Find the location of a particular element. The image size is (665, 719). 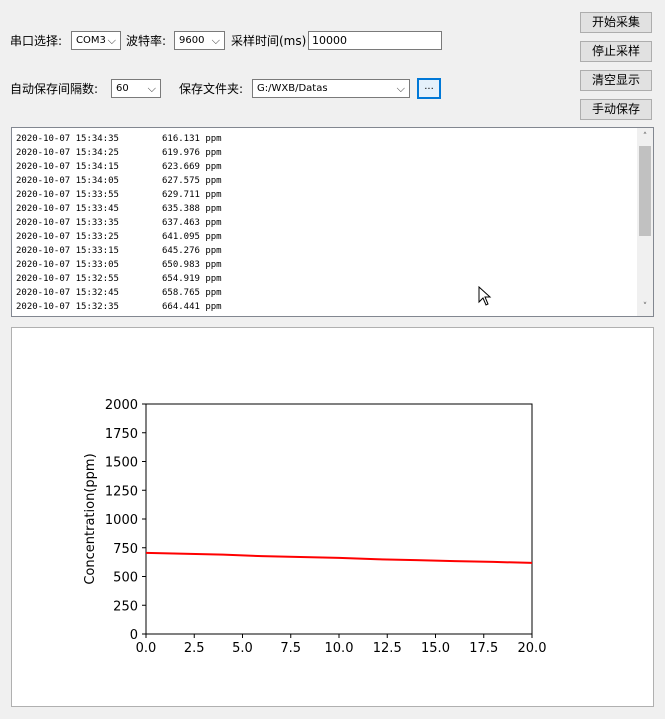

autosave-interval-value: 60 is located at coordinates (122, 88).